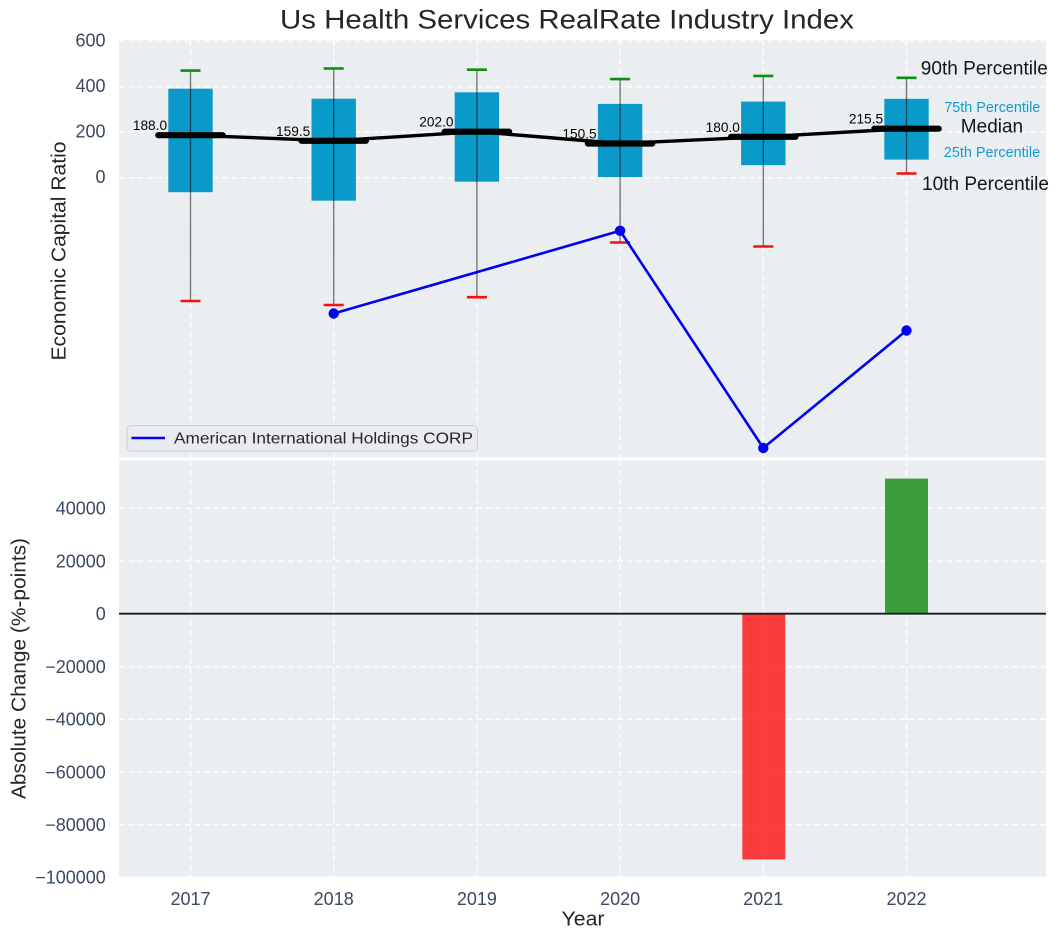 The height and width of the screenshot is (947, 1058). What do you see at coordinates (70, 878) in the screenshot?
I see `svg-text: −100000` at bounding box center [70, 878].